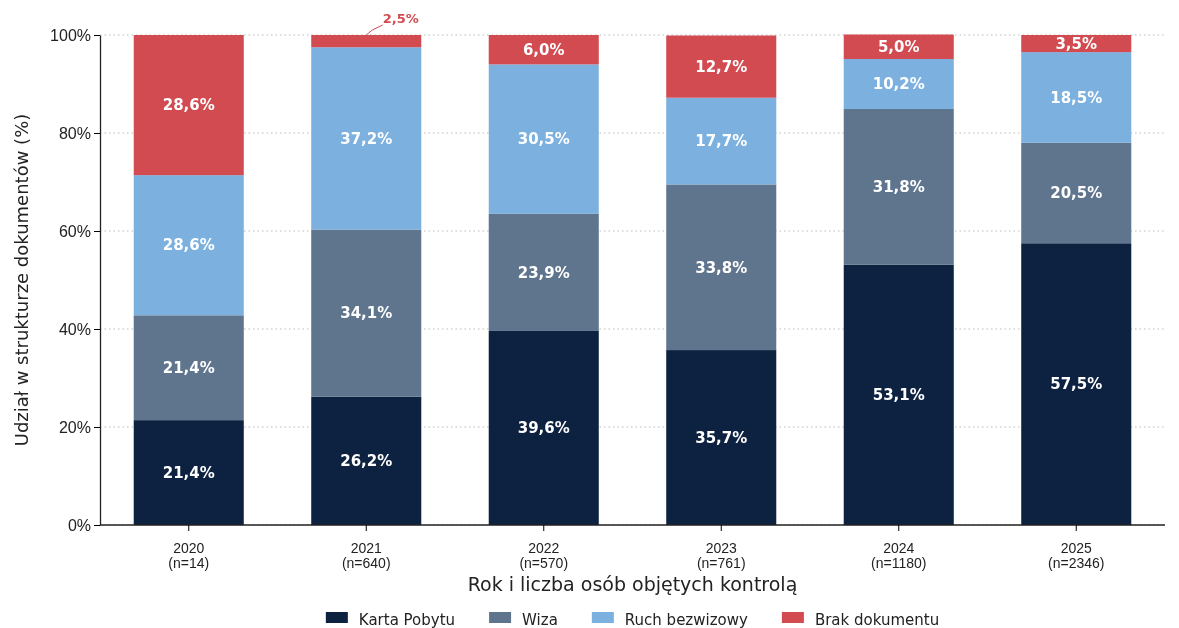 This screenshot has height=628, width=1179. What do you see at coordinates (407, 619) in the screenshot?
I see `legend-label: Karta Pobytu` at bounding box center [407, 619].